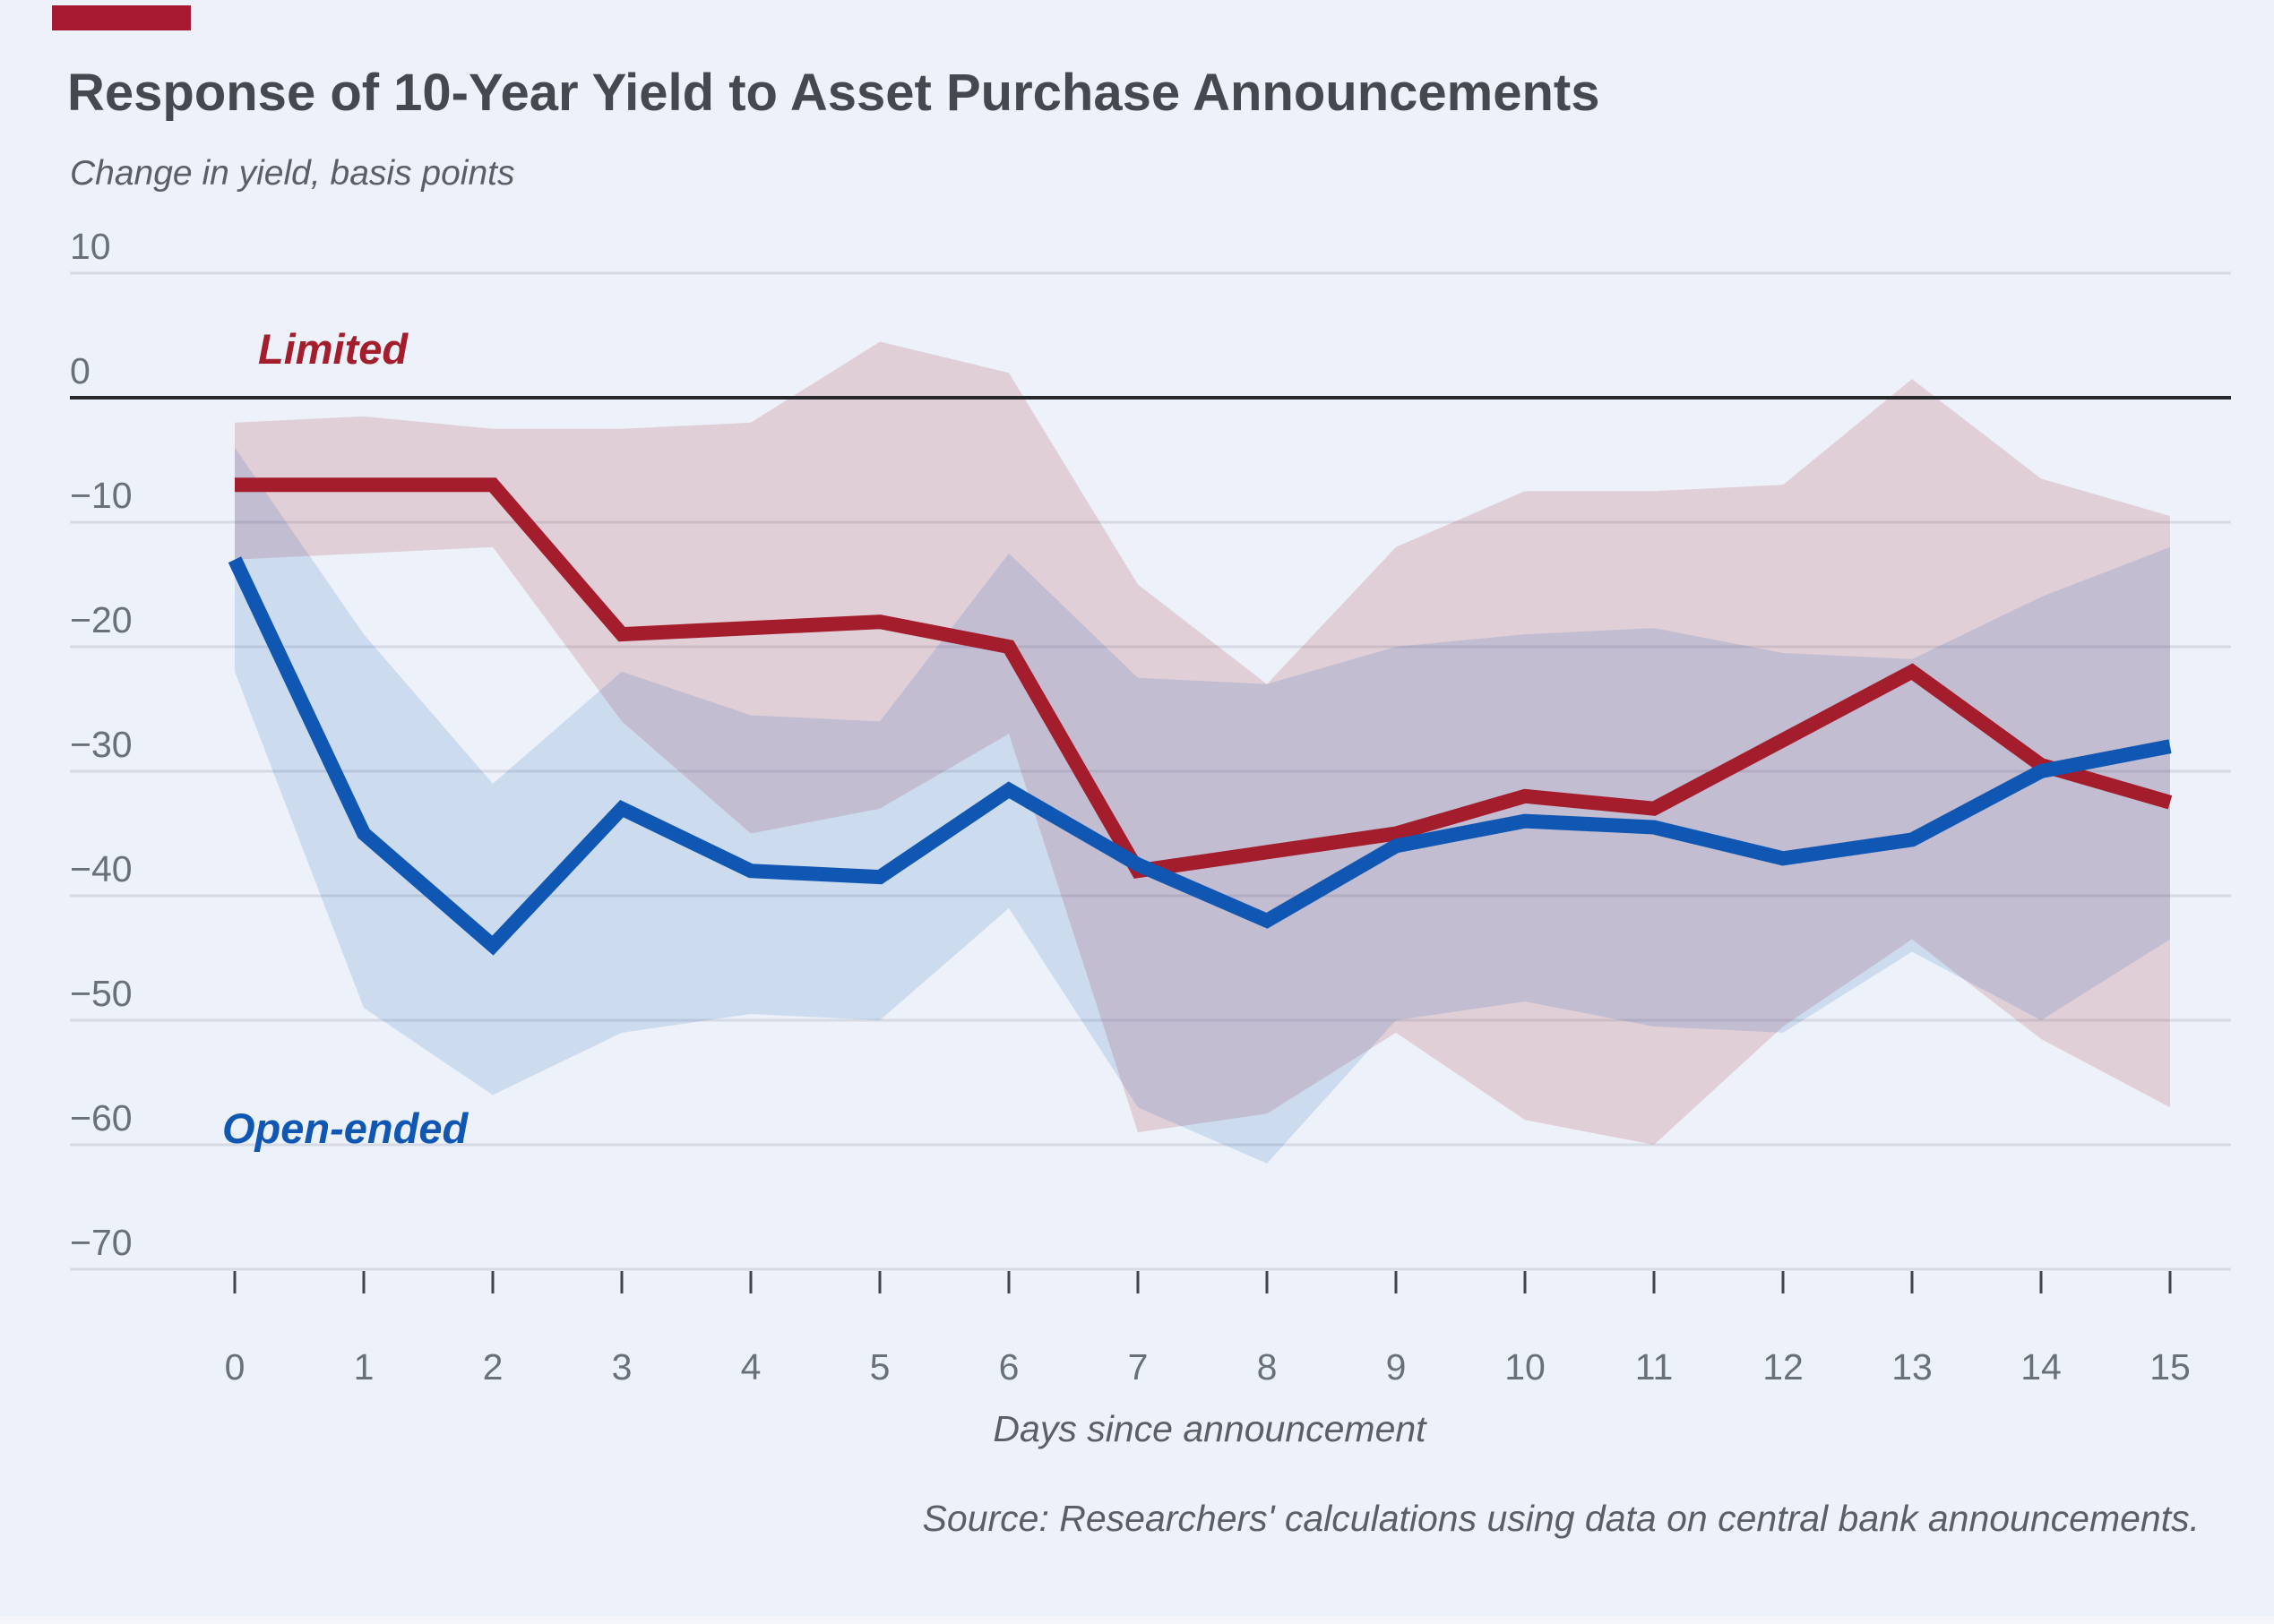 This screenshot has width=2274, height=1624. What do you see at coordinates (101, 868) in the screenshot?
I see `svg-text: −40` at bounding box center [101, 868].